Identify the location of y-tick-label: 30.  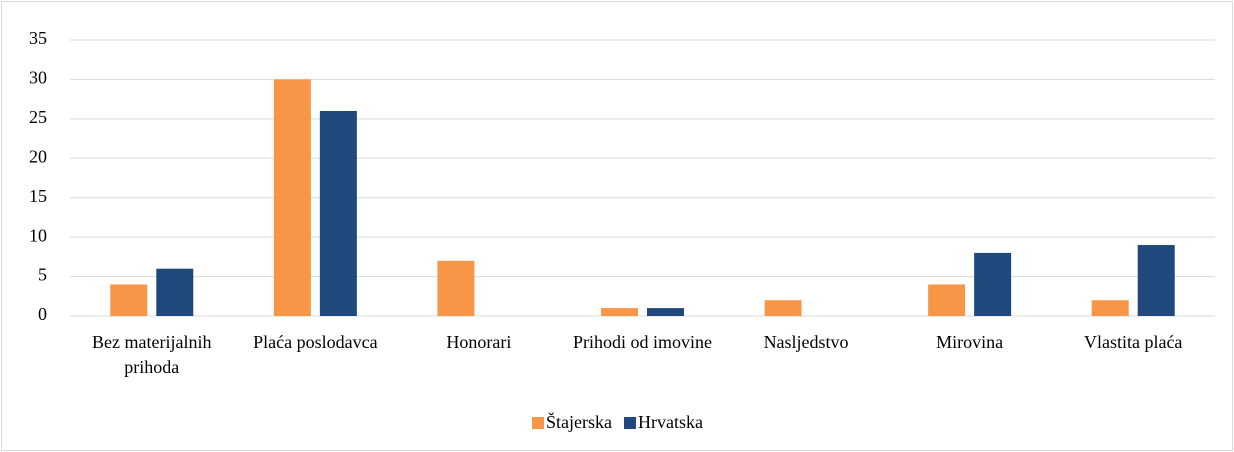
(38, 78).